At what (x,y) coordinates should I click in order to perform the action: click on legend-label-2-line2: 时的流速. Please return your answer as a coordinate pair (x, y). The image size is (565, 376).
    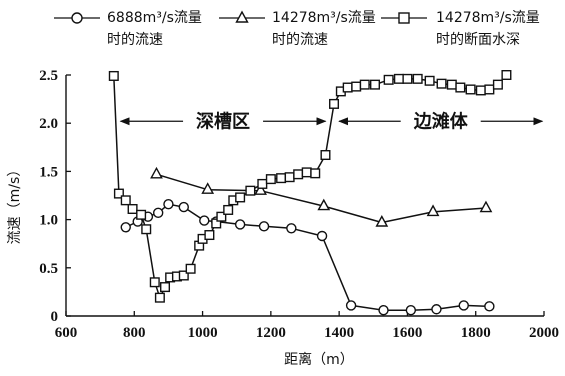
    Looking at the image, I should click on (300, 40).